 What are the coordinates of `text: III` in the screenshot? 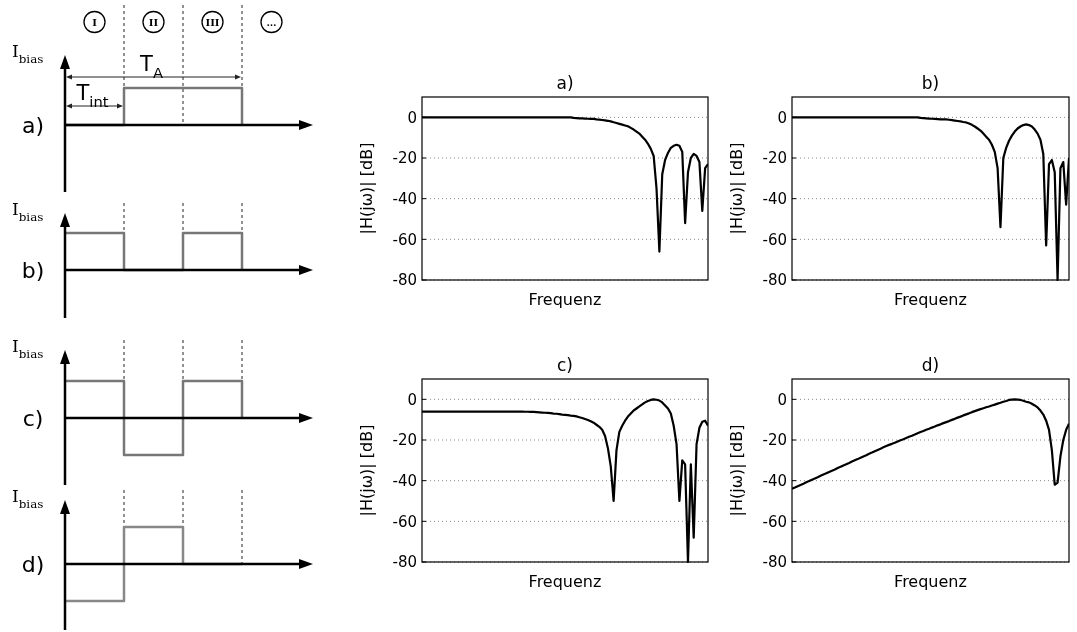 It's located at (212, 22).